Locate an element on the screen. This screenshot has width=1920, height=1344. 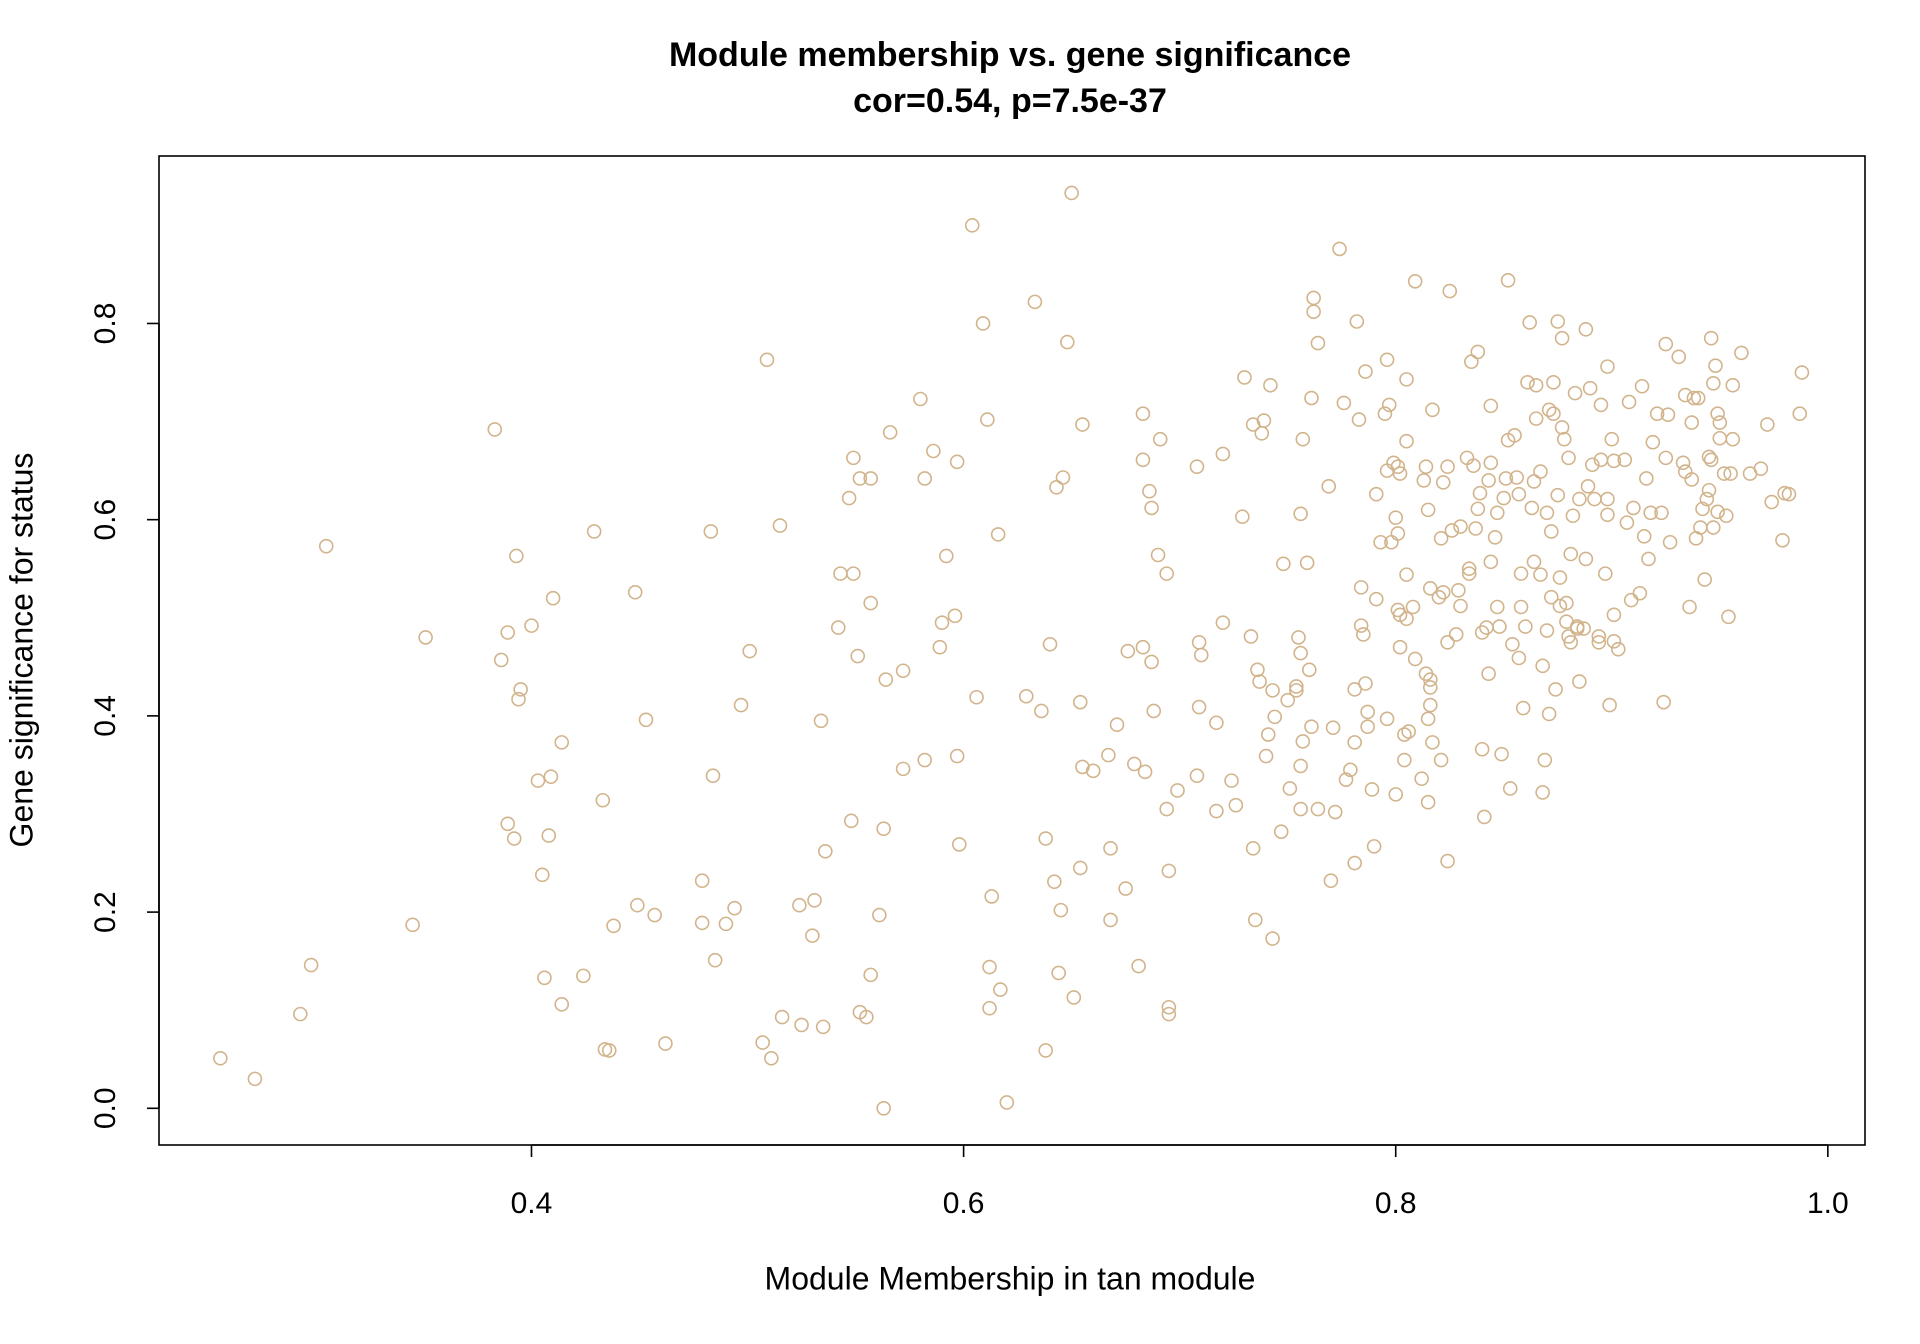
y-tick-label: 0.4 is located at coordinates (105, 716).